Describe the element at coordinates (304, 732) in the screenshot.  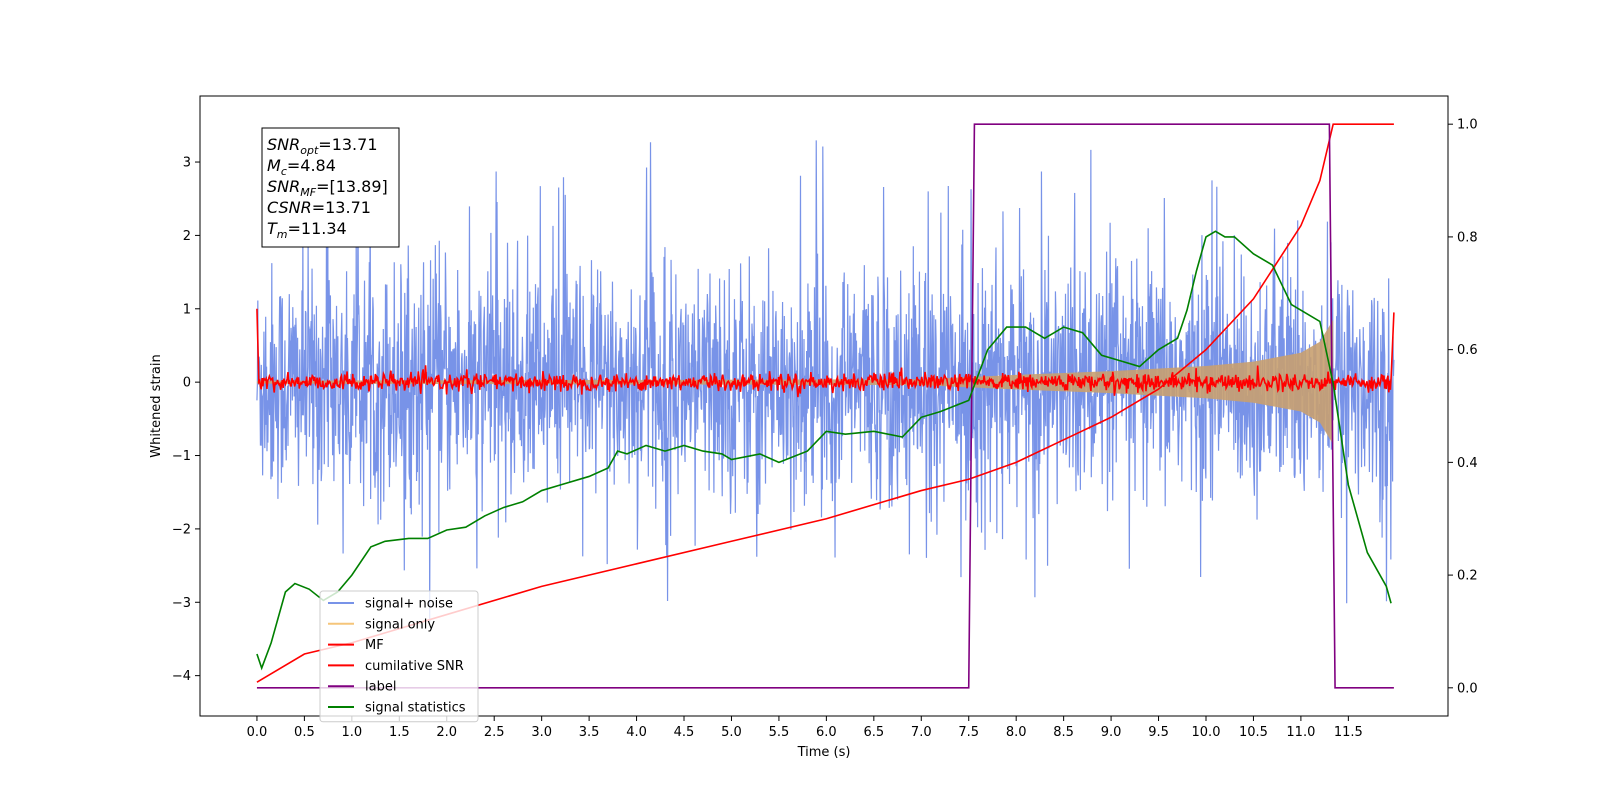
I see `x-tick-label: 0.5` at that location.